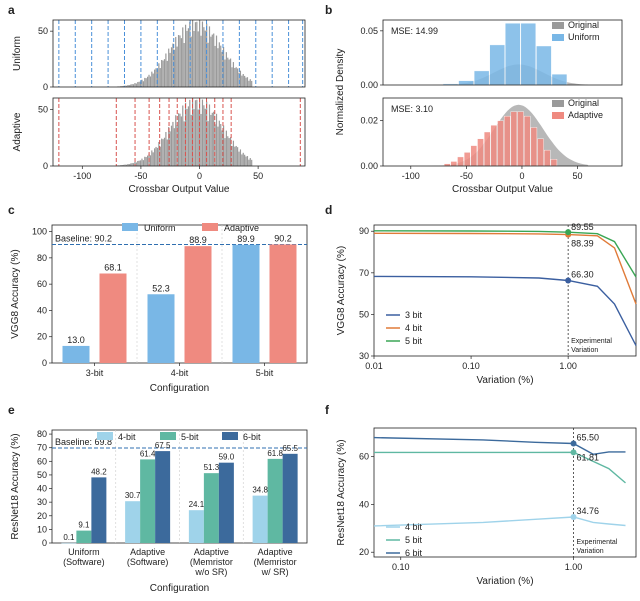 Image resolution: width=640 pixels, height=601 pixels. I want to click on bar-value-label: 48.2, so click(99, 471).